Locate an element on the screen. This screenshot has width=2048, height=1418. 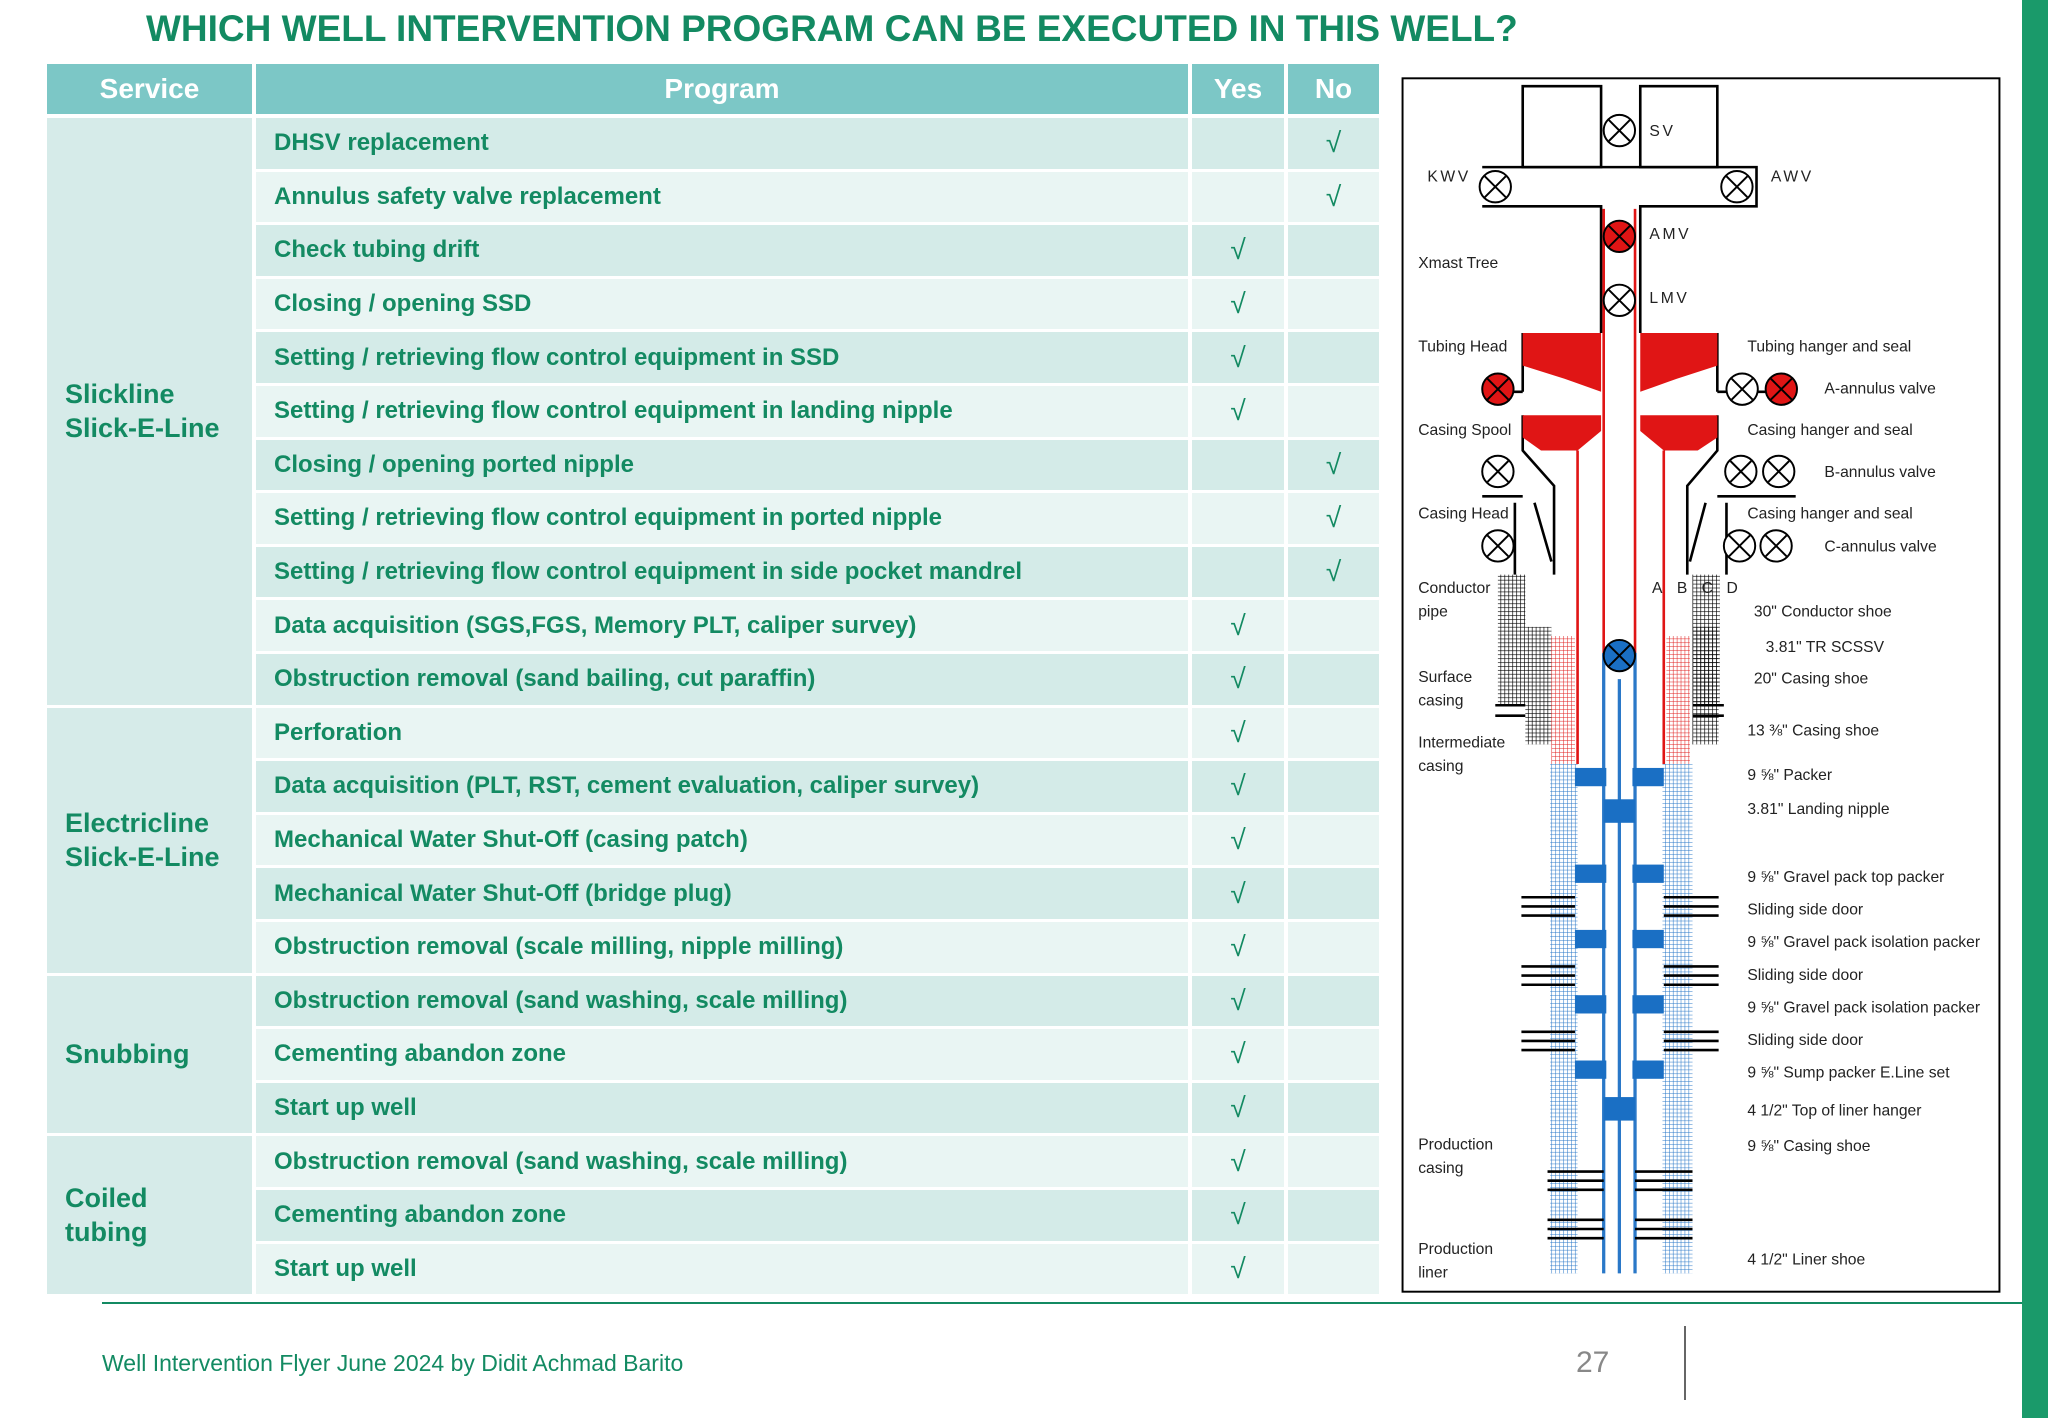
service-name: tubing is located at coordinates (106, 1232).